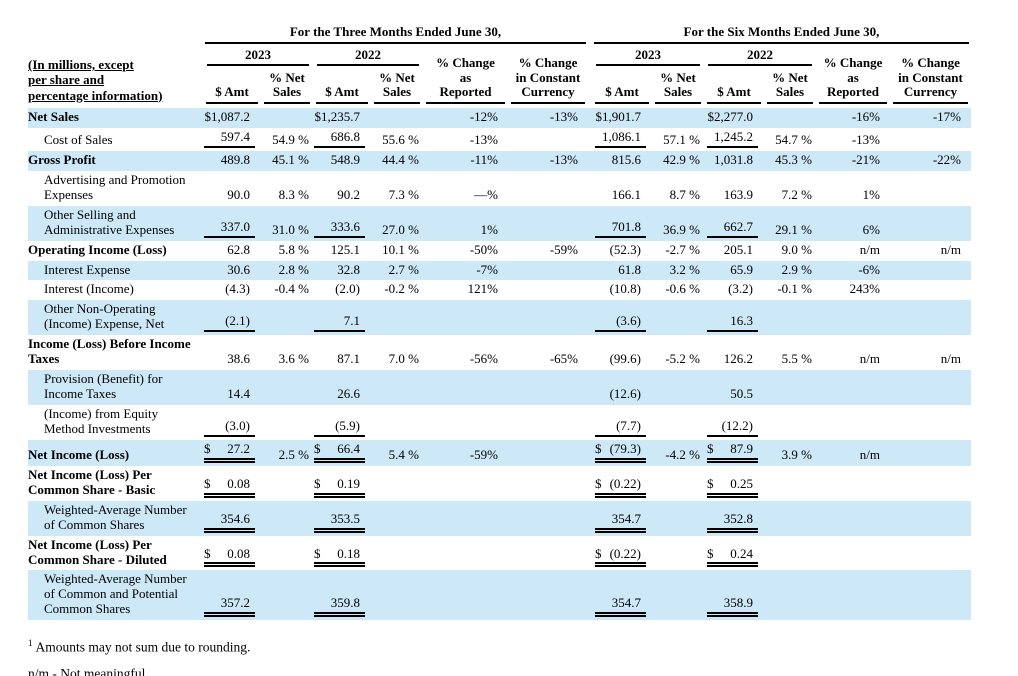  What do you see at coordinates (681, 159) in the screenshot?
I see `value-cell: 42.9 %` at bounding box center [681, 159].